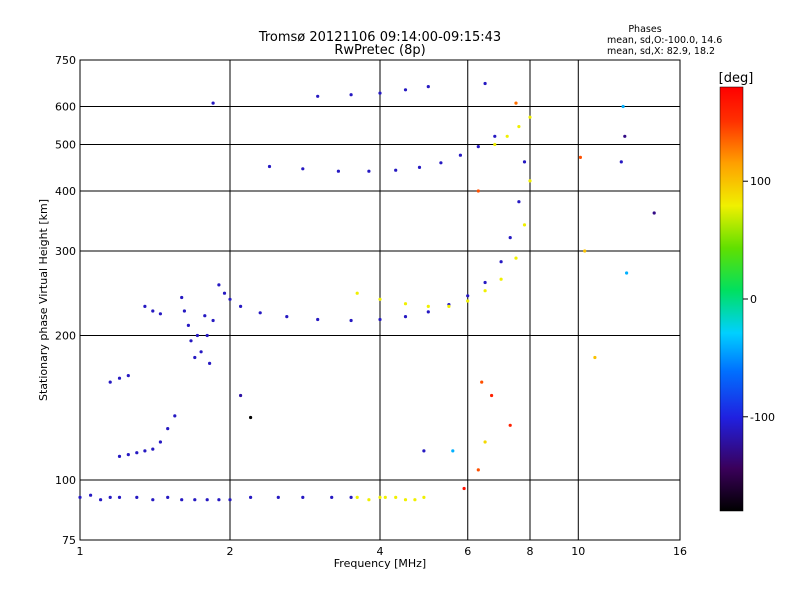 This screenshot has width=800, height=600. Describe the element at coordinates (65, 145) in the screenshot. I see `y-tick-label: 500` at that location.